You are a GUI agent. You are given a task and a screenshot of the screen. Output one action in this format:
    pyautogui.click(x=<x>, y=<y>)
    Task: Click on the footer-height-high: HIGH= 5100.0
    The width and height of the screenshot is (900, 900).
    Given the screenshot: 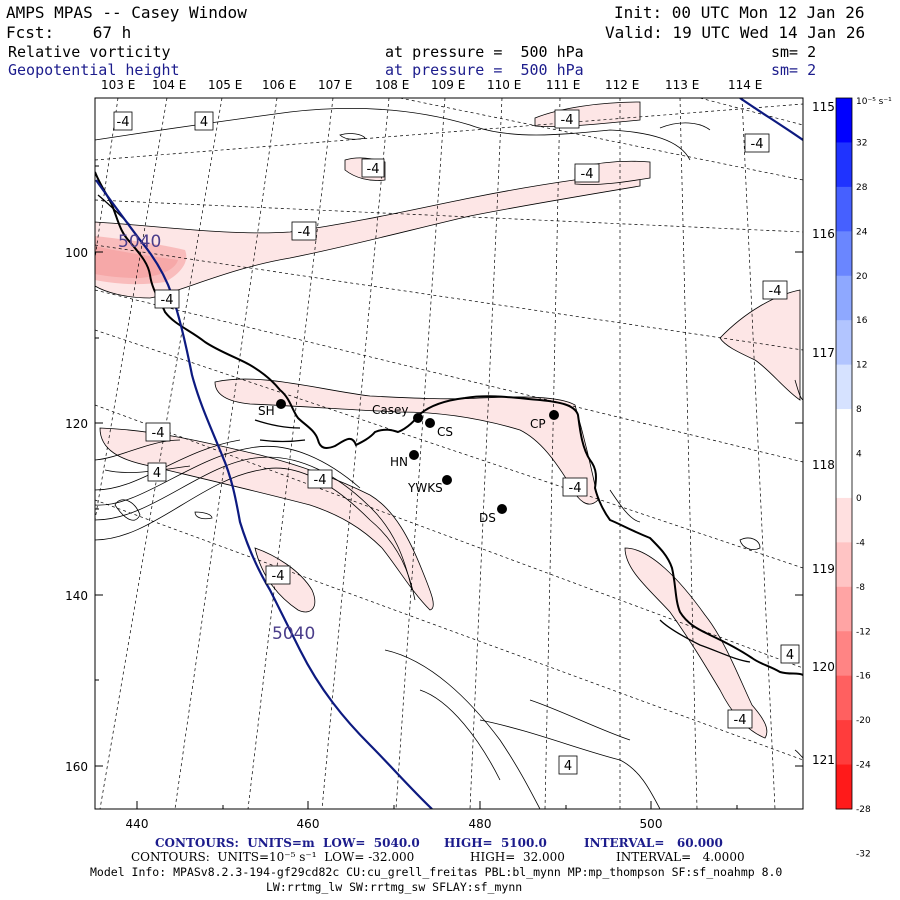 What is the action you would take?
    pyautogui.click(x=495, y=843)
    